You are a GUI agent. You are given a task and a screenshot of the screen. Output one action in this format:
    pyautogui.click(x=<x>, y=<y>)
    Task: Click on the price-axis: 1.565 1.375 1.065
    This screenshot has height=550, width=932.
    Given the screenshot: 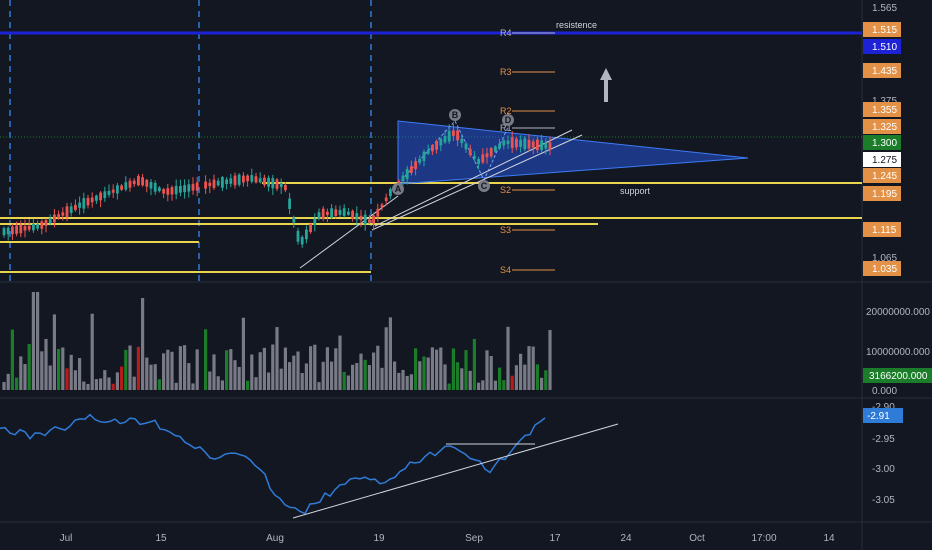 What is the action you would take?
    pyautogui.click(x=884, y=133)
    